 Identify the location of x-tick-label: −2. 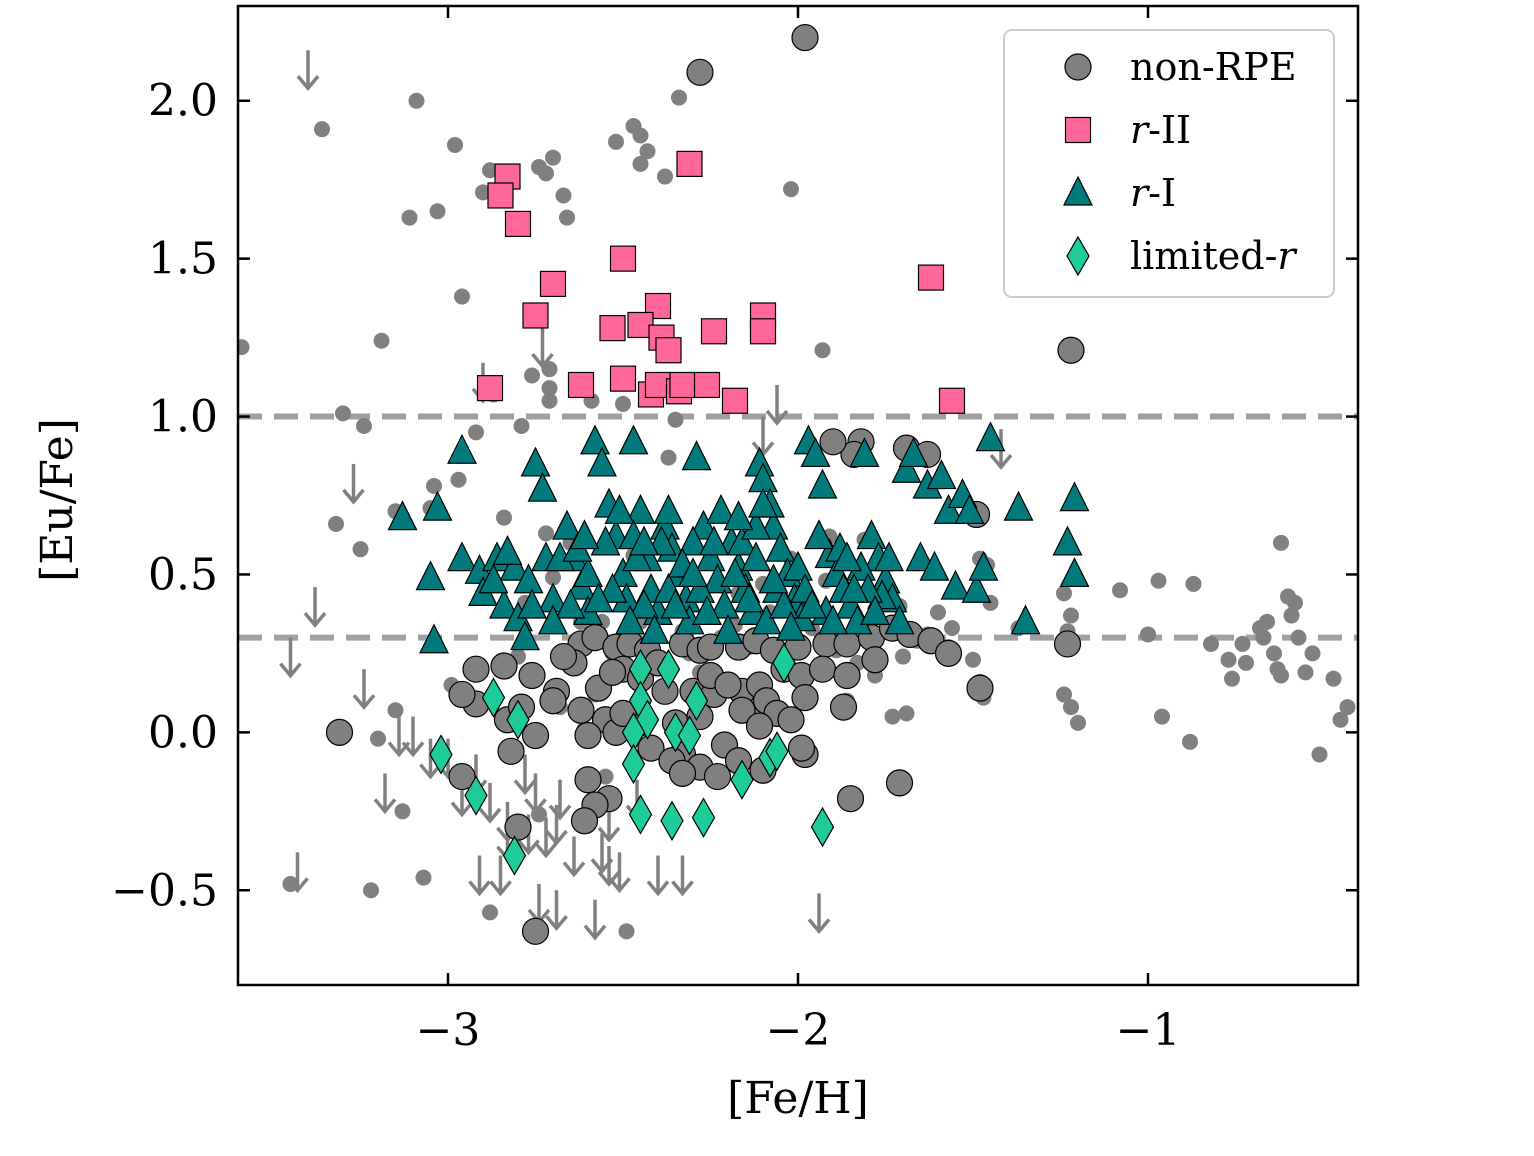
(798, 1030).